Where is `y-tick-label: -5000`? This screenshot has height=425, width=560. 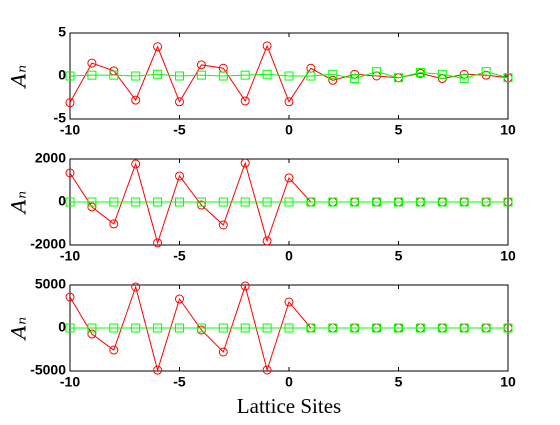 y-tick-label: -5000 is located at coordinates (48, 370).